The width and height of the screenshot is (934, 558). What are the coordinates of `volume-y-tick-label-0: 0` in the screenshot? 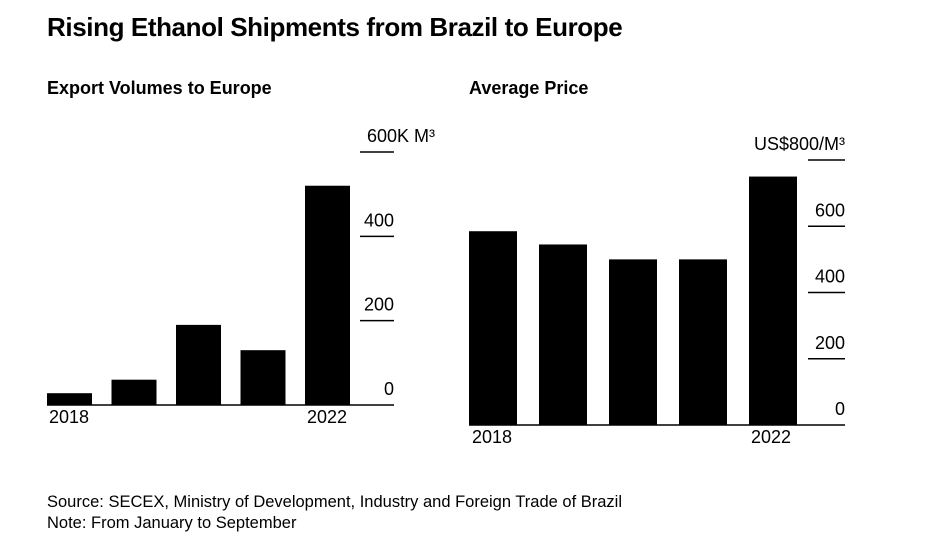 It's located at (389, 389).